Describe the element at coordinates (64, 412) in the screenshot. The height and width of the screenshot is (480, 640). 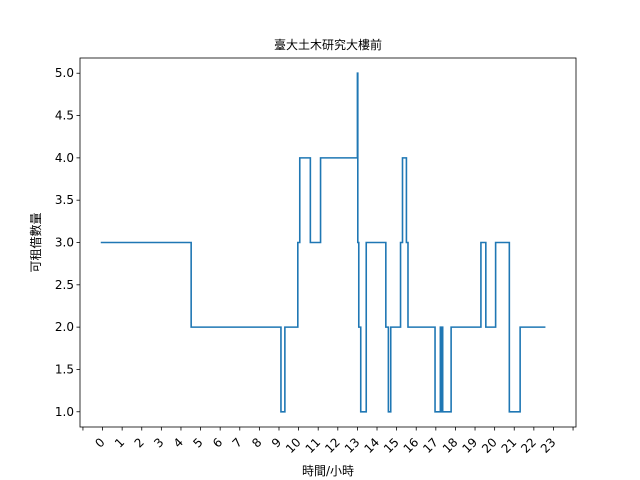
I see `y-tick-label: 1.0` at that location.